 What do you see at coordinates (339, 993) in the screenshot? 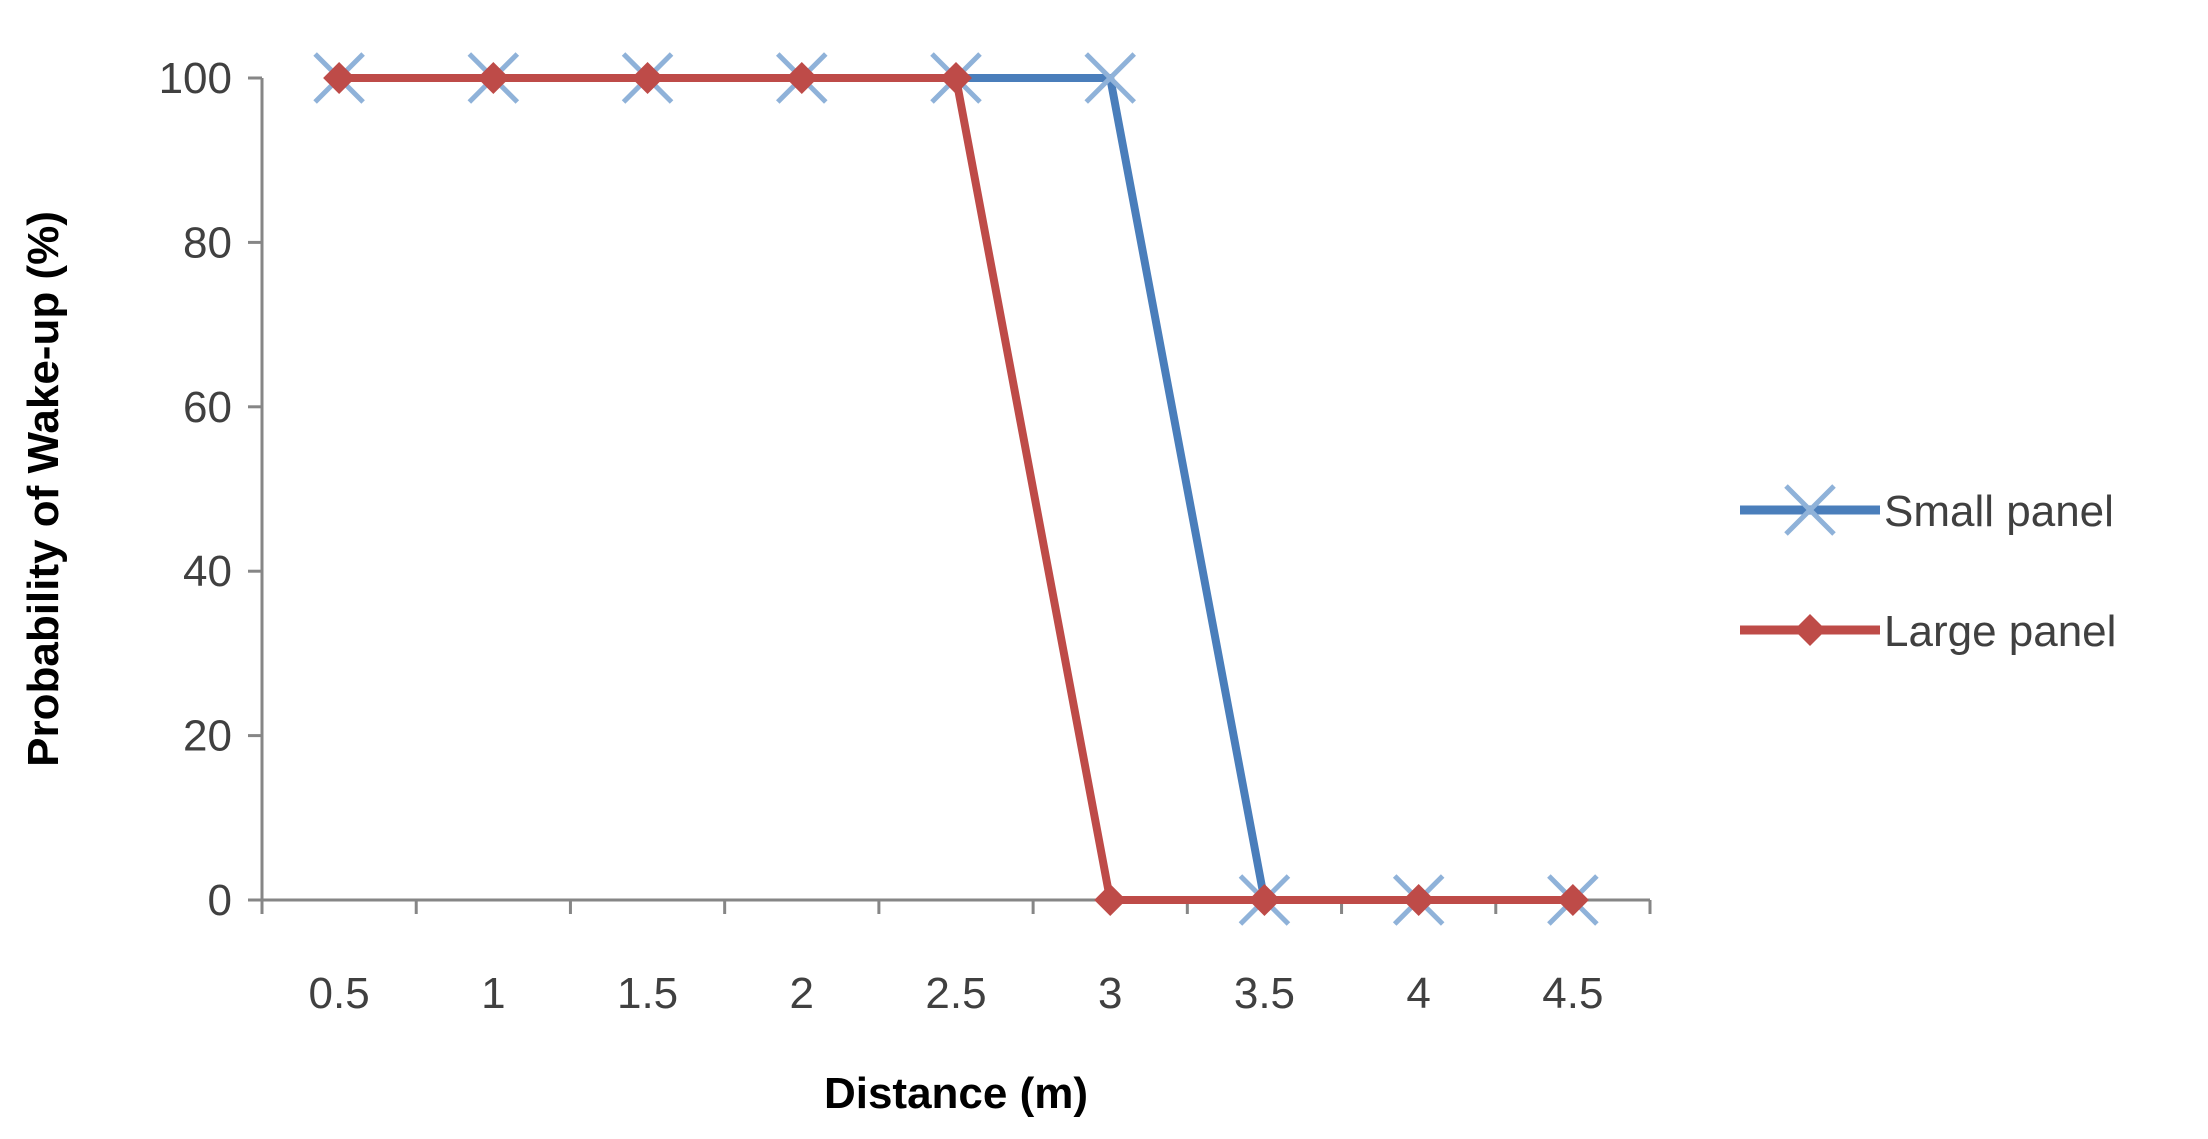
I see `x-tick-label: 0.5` at bounding box center [339, 993].